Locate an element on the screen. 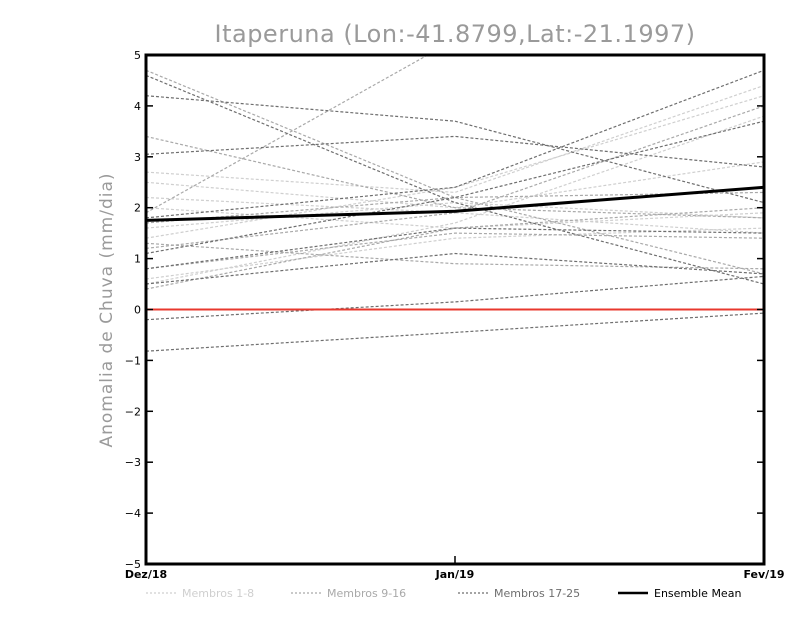 The image size is (800, 618). y-tick-label: −3 is located at coordinates (133, 462).